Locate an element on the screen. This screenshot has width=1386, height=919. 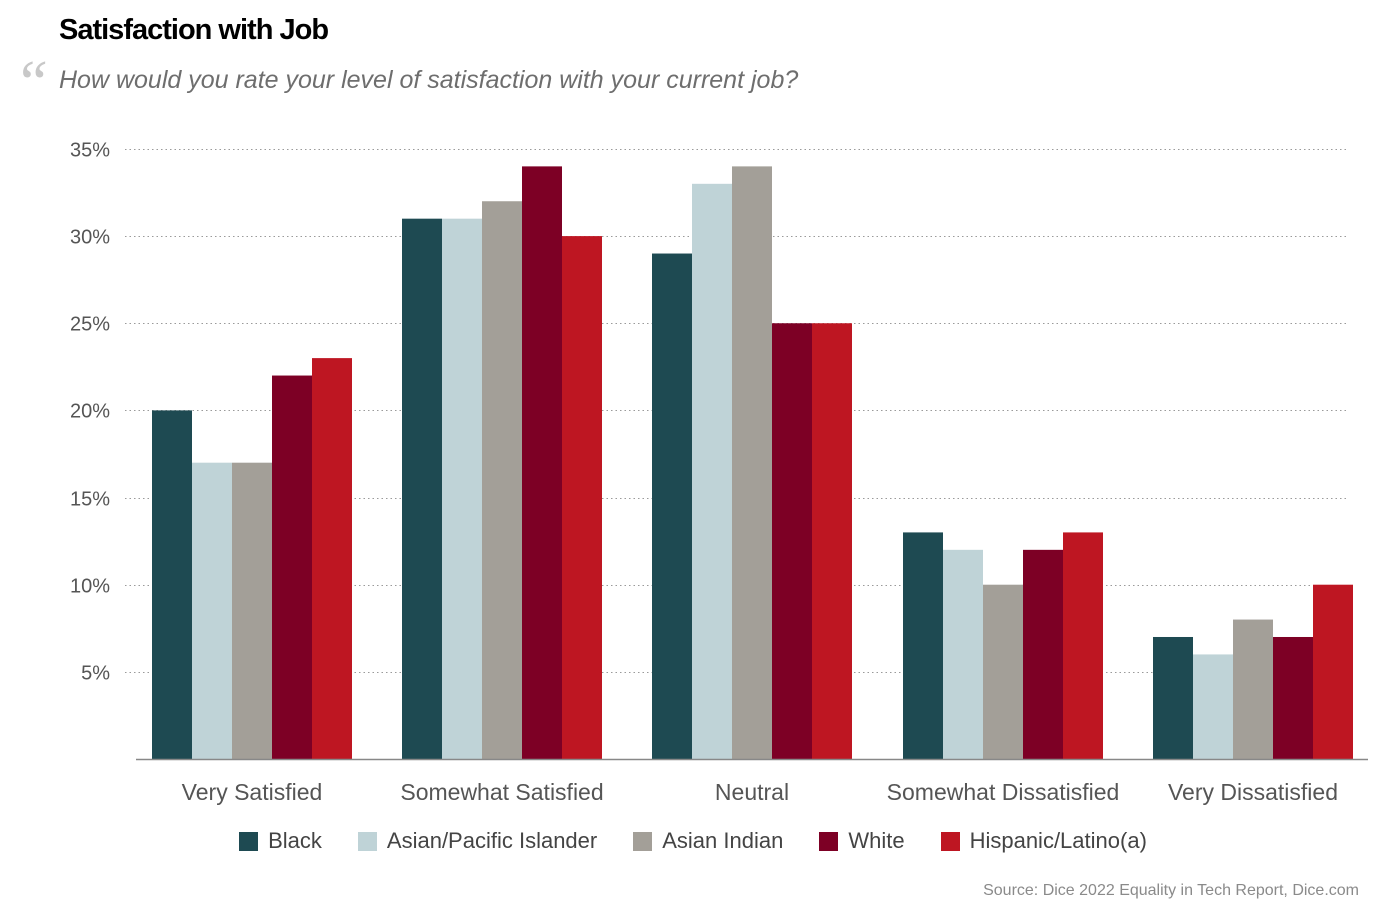
legend-item: Asian Indian is located at coordinates (708, 841).